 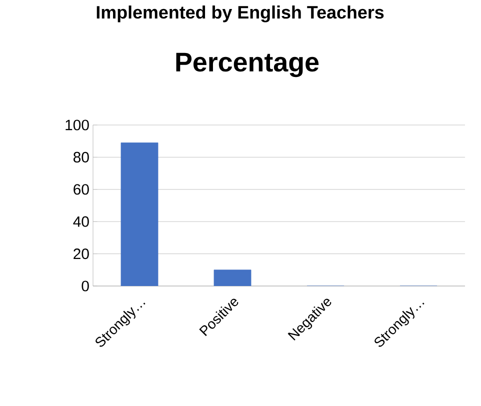 I want to click on text: Implemented by English Teachers, so click(x=240, y=14).